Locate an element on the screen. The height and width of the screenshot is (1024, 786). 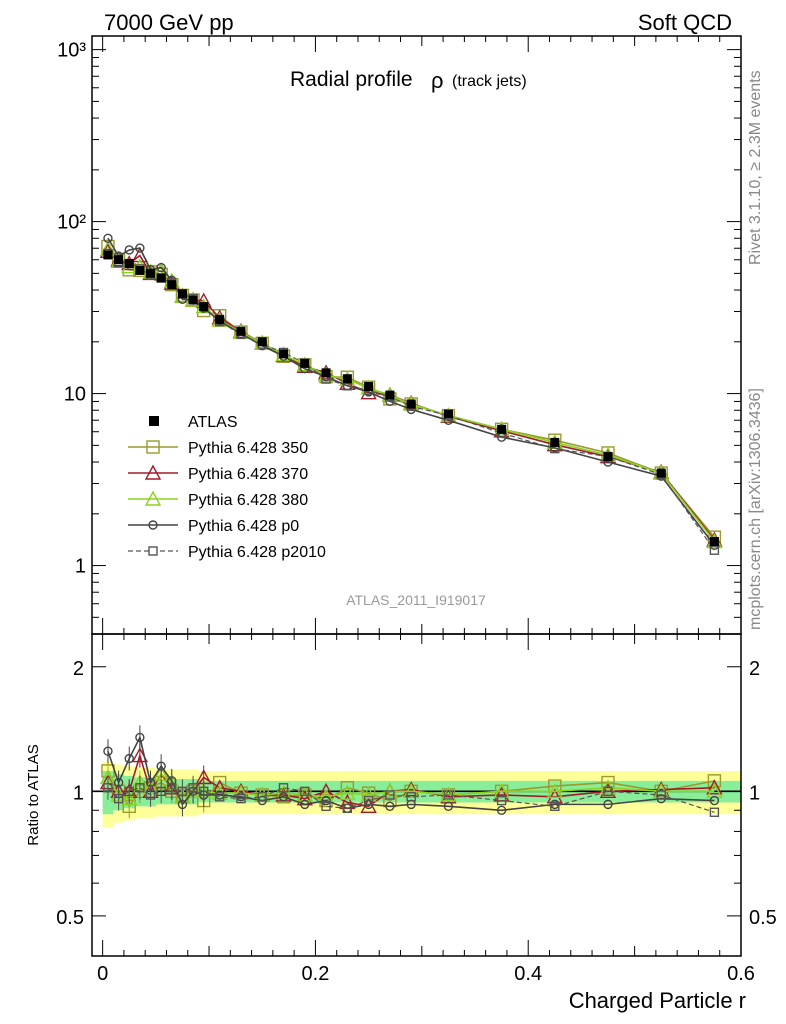
header-left-label: 7000 GeV pp is located at coordinates (169, 22).